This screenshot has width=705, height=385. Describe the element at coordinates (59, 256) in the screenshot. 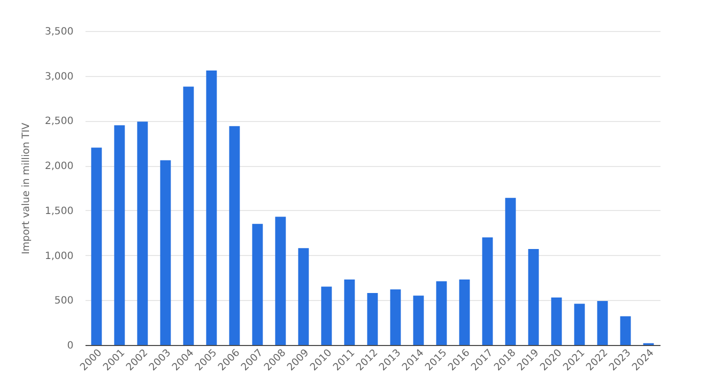

I see `y-tick-label: 1,000` at that location.